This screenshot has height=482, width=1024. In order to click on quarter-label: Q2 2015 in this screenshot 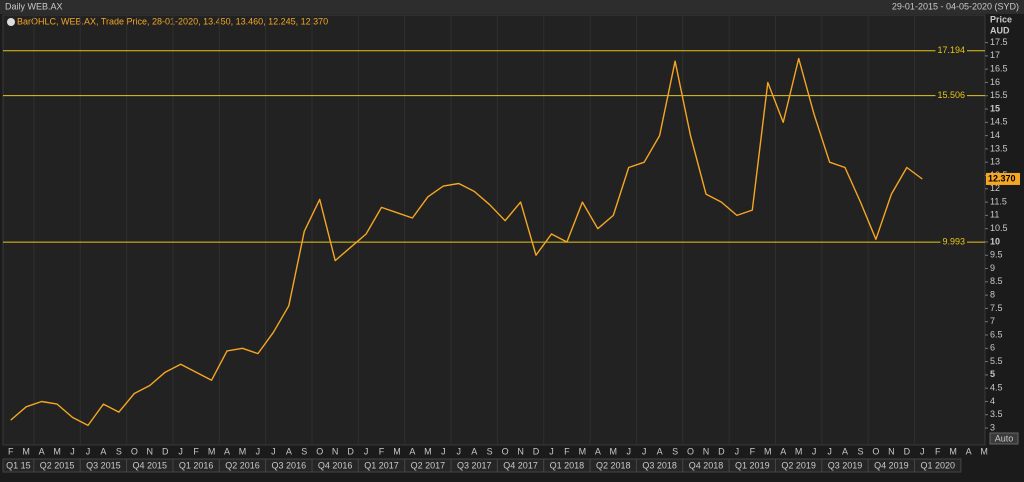, I will do `click(57, 465)`.